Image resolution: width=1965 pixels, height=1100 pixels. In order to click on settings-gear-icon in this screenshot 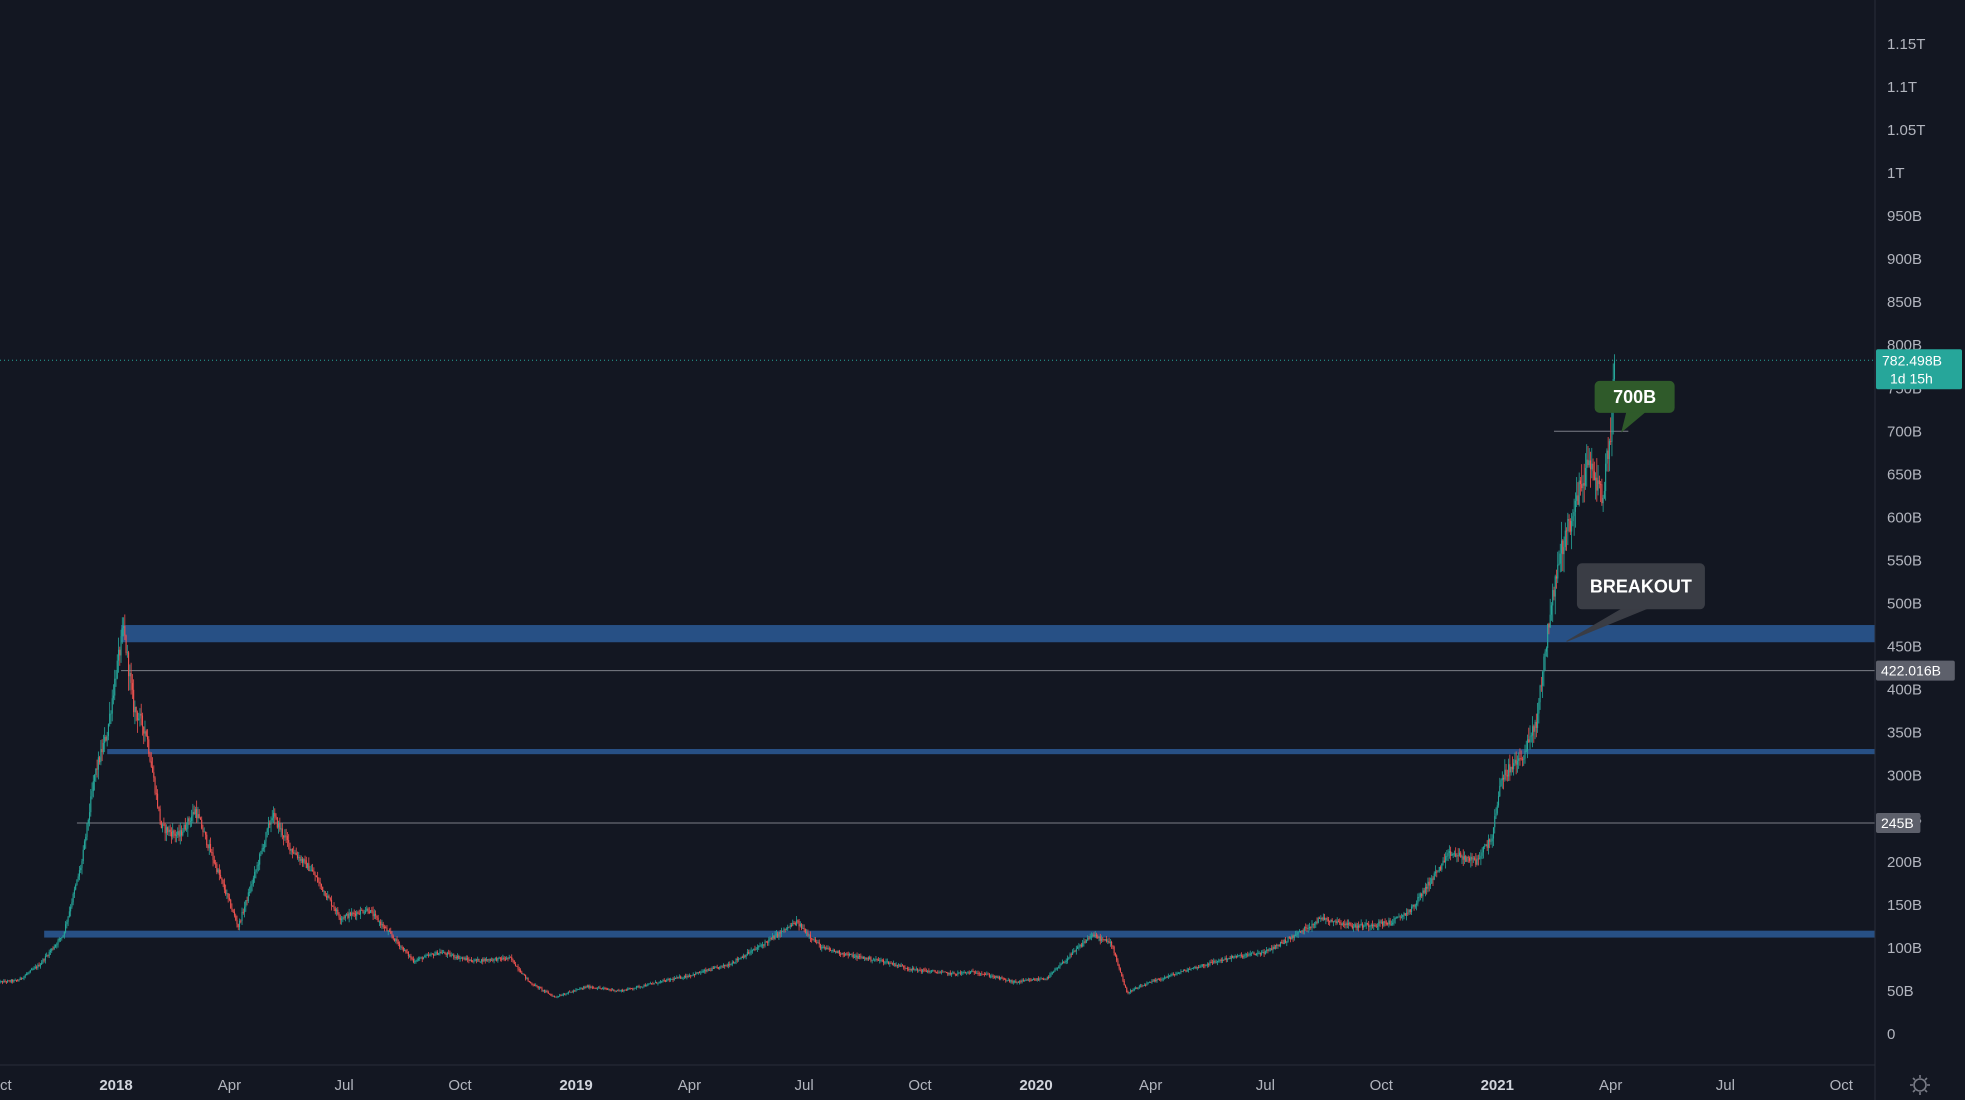, I will do `click(1920, 1085)`.